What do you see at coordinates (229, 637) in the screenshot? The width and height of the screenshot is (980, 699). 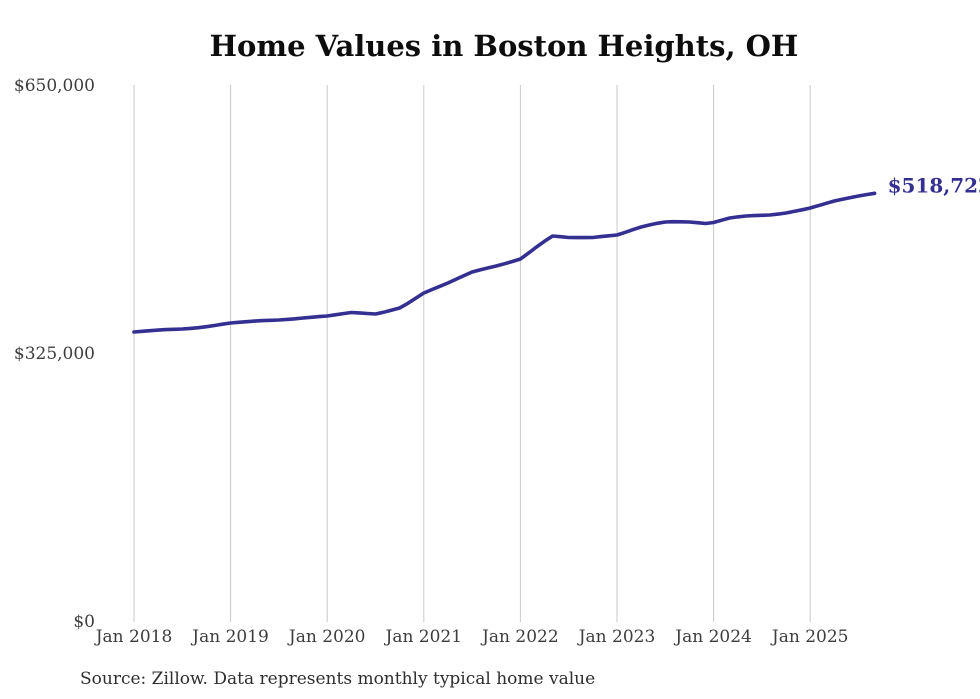 I see `x-tick-label: Jan 2019` at bounding box center [229, 637].